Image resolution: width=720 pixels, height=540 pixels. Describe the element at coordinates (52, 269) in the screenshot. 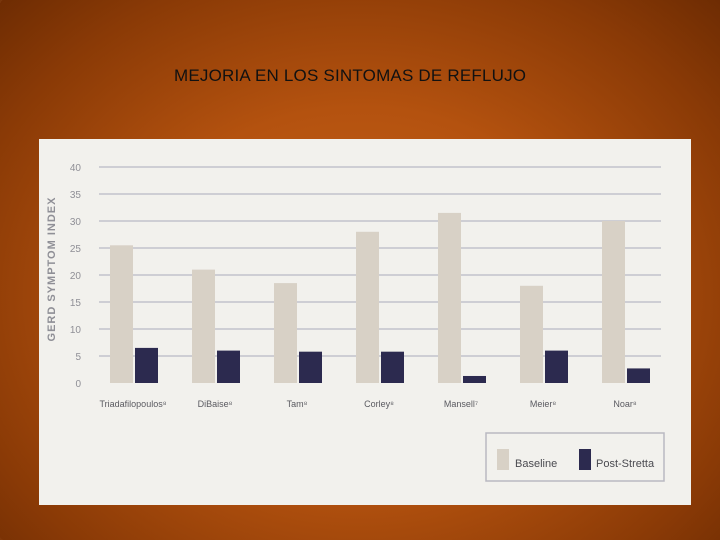

I see `y-axis-label: GERD SYMPTOM INDEX` at that location.